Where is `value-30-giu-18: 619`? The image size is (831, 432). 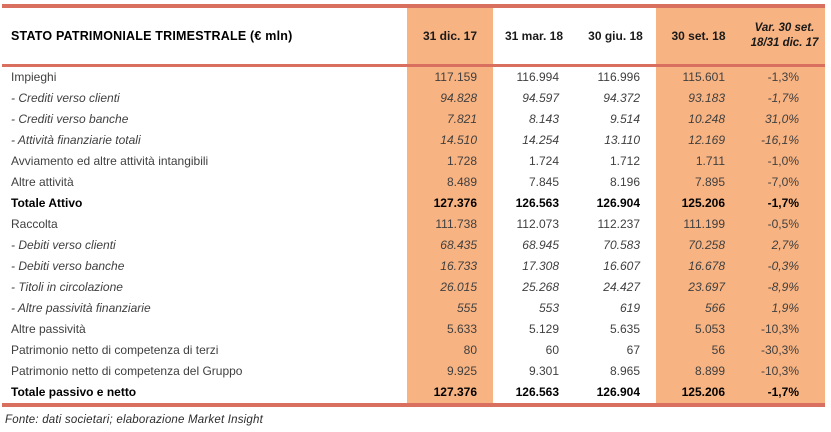
value-30-giu-18: 619 is located at coordinates (629, 308).